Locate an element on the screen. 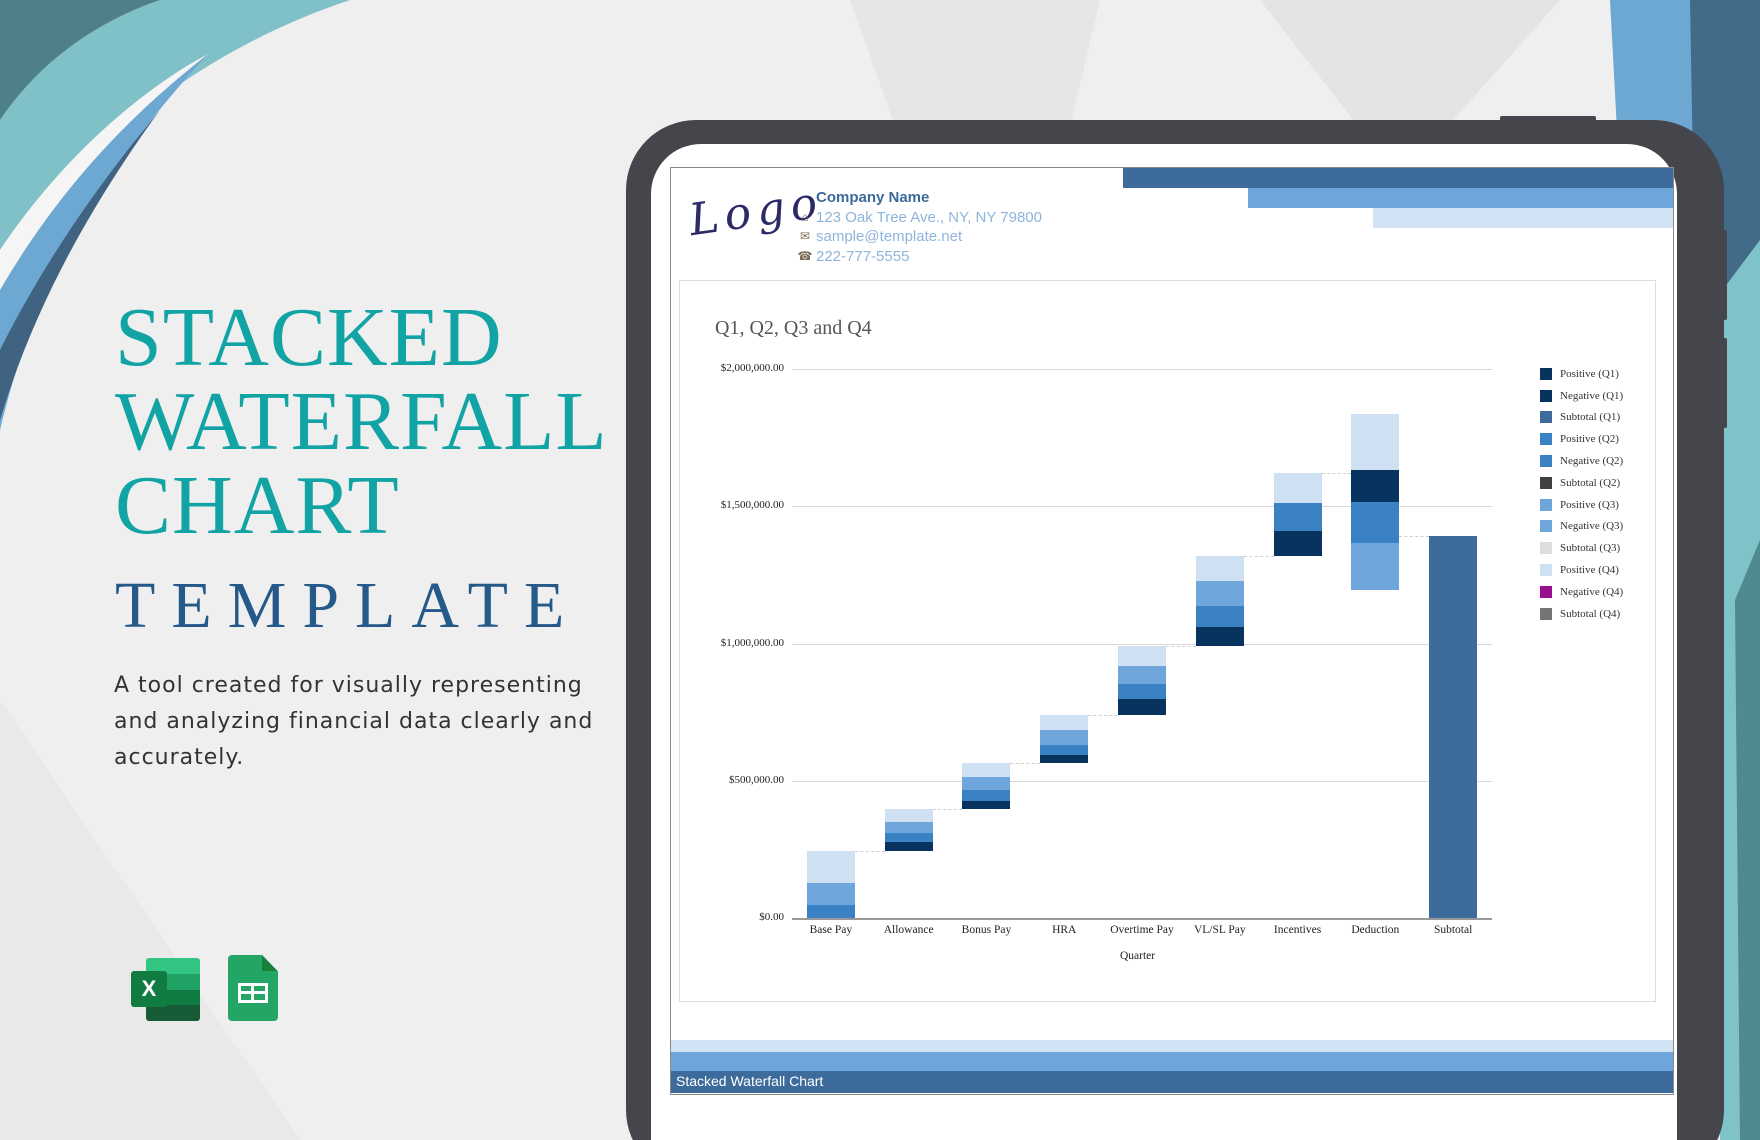  app-icons: X is located at coordinates (204, 988).